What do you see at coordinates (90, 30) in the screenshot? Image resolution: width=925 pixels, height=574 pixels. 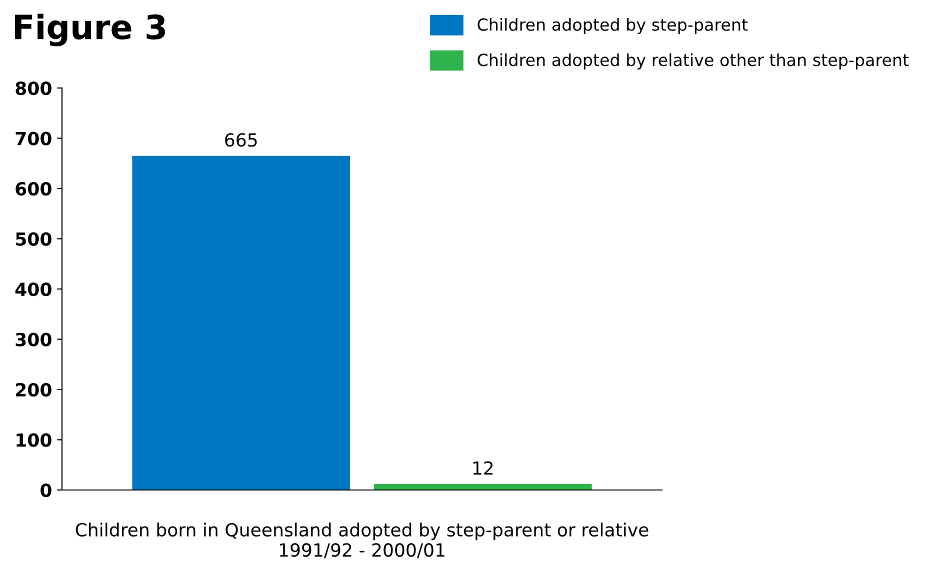 I see `chart-title: Figure 3` at bounding box center [90, 30].